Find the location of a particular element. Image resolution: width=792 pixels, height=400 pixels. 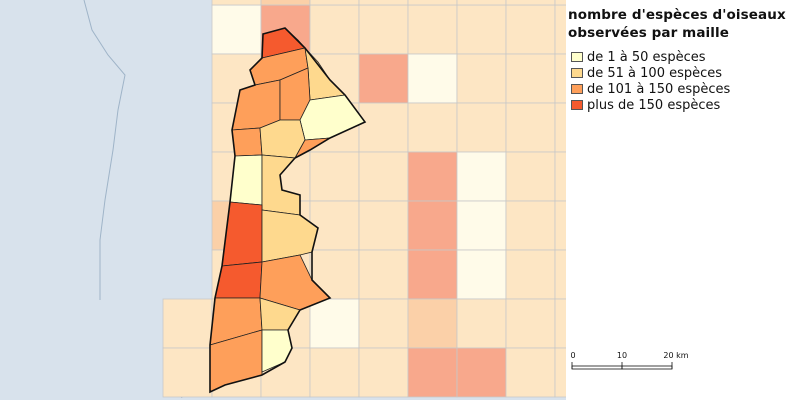

scale-bar is located at coordinates (622, 366).